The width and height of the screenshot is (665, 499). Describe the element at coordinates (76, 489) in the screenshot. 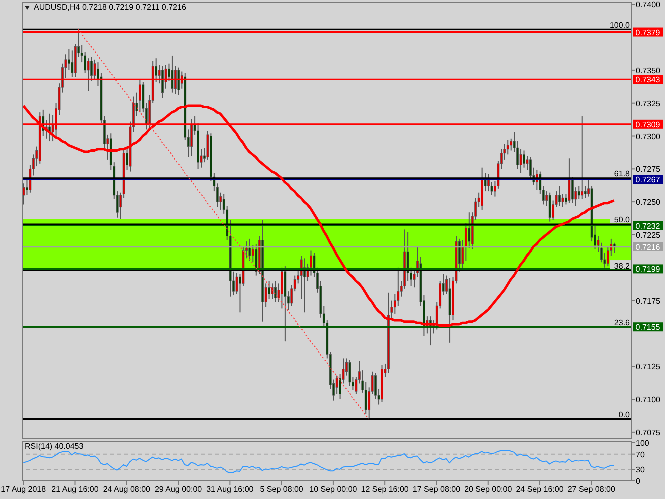

I see `x-tick-label: 21 Aug 16:00` at that location.